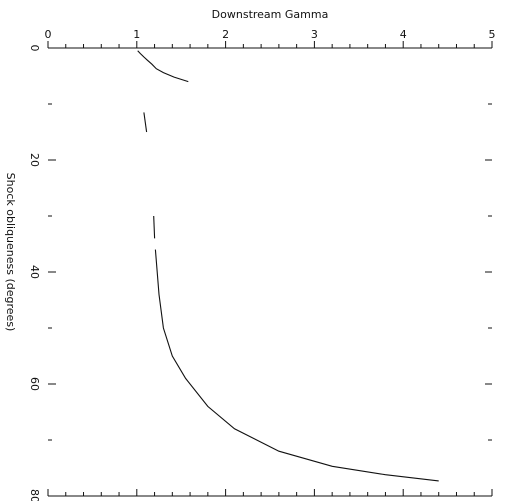  I want to click on x-tick-label: 3, so click(314, 34).